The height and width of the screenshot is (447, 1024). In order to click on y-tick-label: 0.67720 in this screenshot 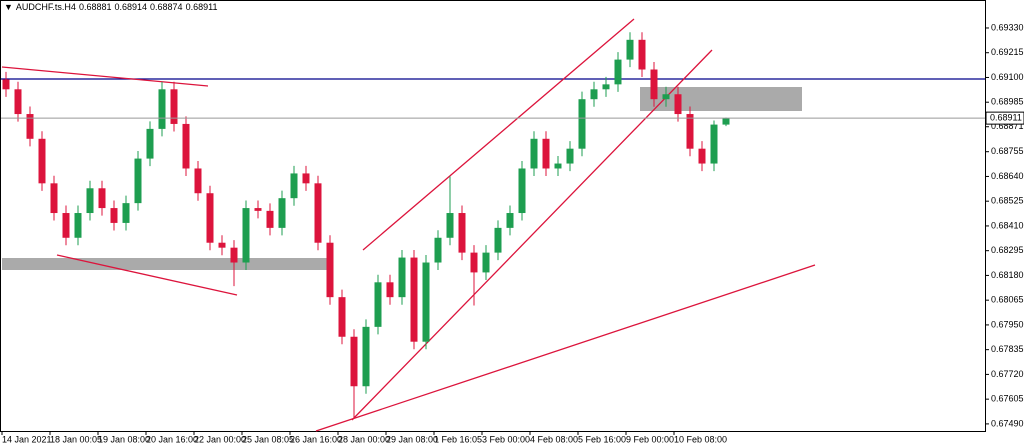, I will do `click(1007, 374)`.